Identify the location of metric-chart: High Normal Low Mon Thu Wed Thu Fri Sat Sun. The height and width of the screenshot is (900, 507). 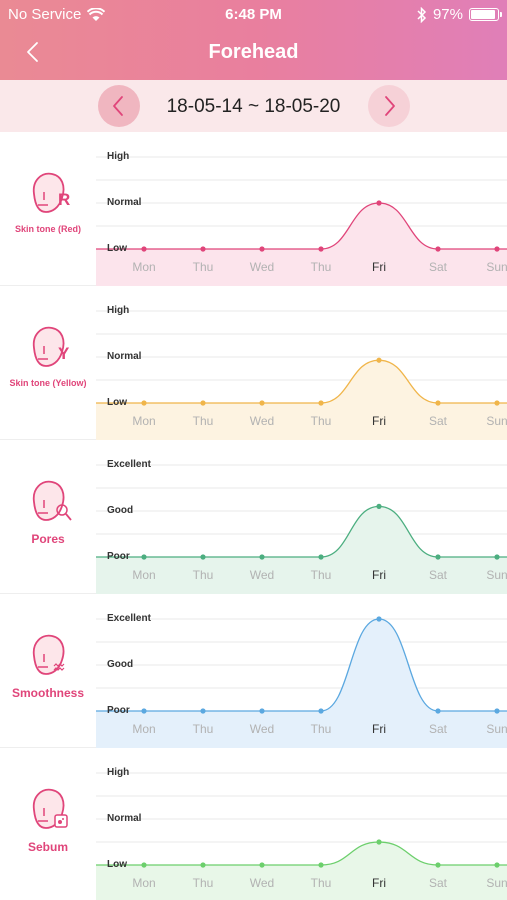
(301, 209).